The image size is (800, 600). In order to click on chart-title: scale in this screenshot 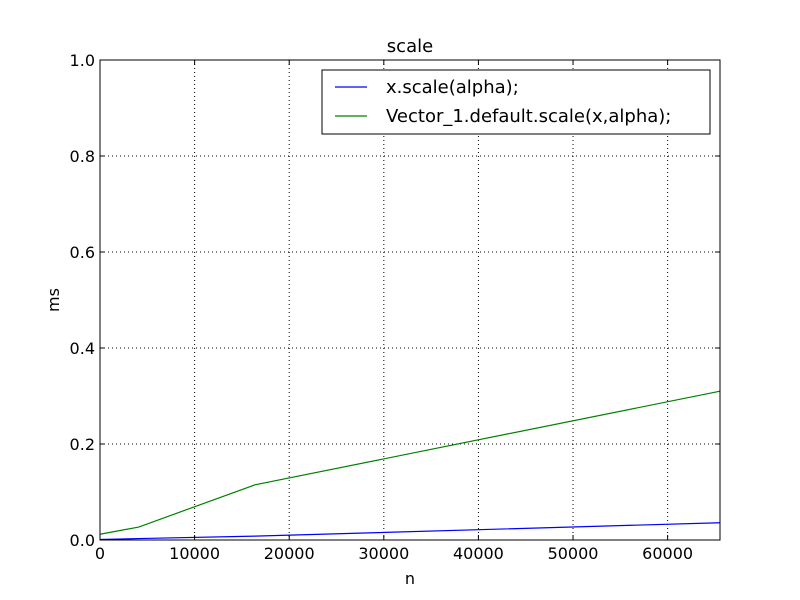, I will do `click(410, 46)`.